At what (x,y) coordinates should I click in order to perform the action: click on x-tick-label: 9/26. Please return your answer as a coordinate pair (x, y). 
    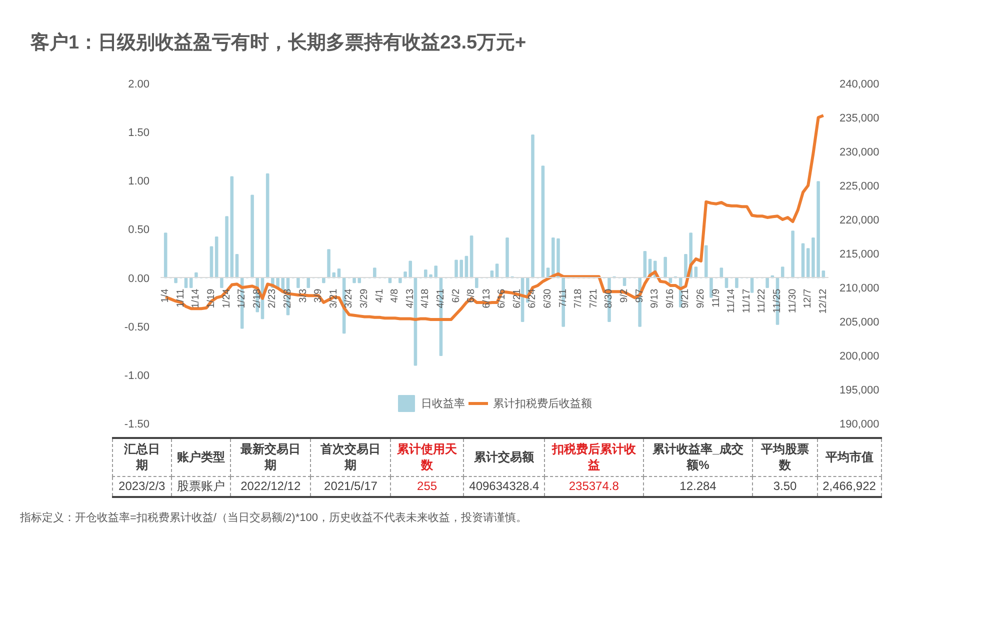
    Looking at the image, I should click on (701, 298).